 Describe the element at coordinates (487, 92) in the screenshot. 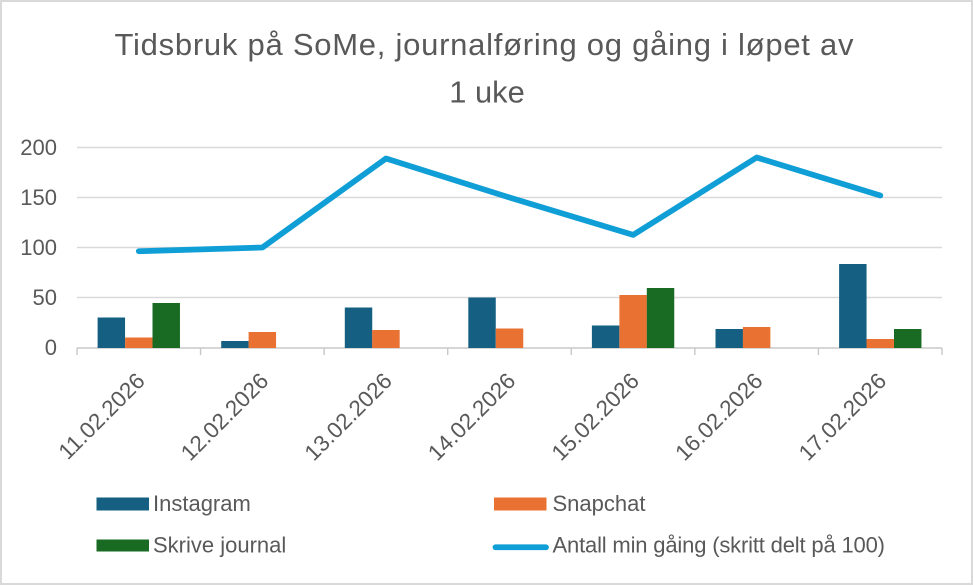

I see `svg-text: 1 uke` at that location.